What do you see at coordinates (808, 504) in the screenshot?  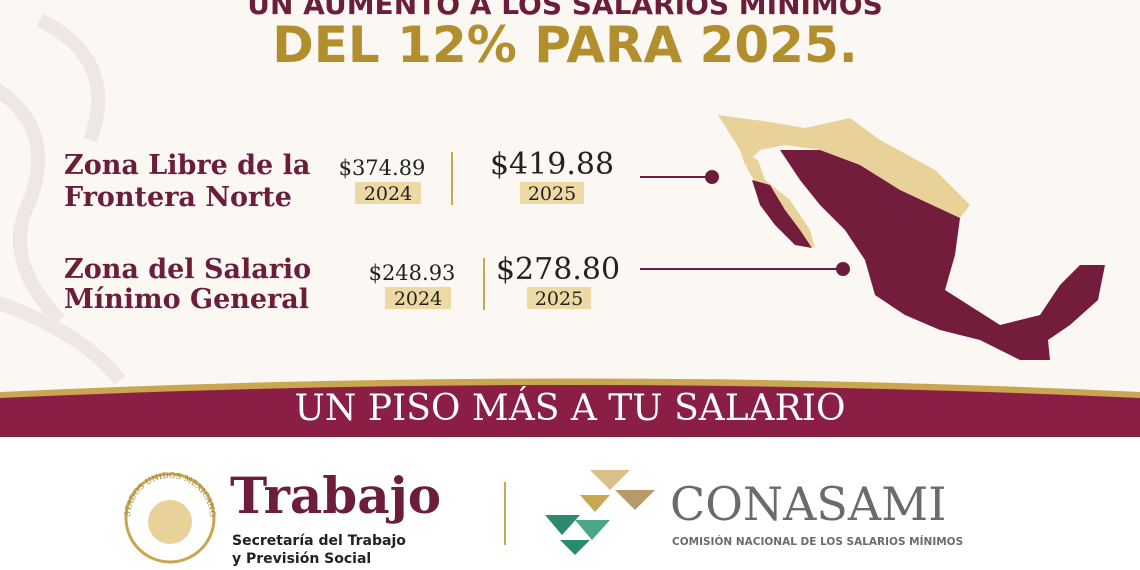 I see `conasami-title: CONASAMI` at bounding box center [808, 504].